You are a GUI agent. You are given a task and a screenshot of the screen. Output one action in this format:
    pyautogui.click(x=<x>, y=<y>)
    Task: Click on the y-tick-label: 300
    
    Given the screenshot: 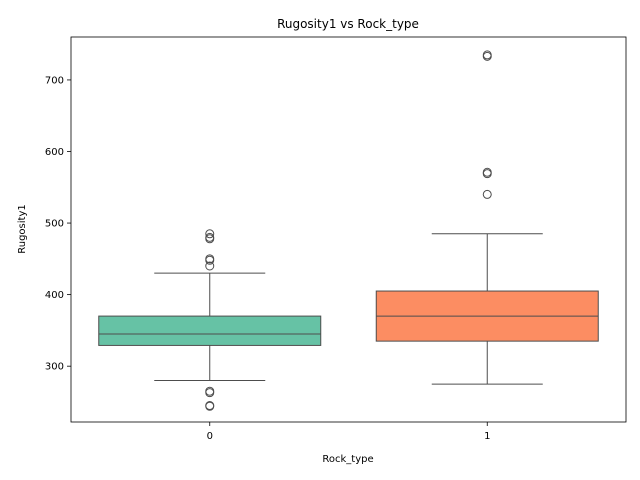 What is the action you would take?
    pyautogui.click(x=54, y=367)
    